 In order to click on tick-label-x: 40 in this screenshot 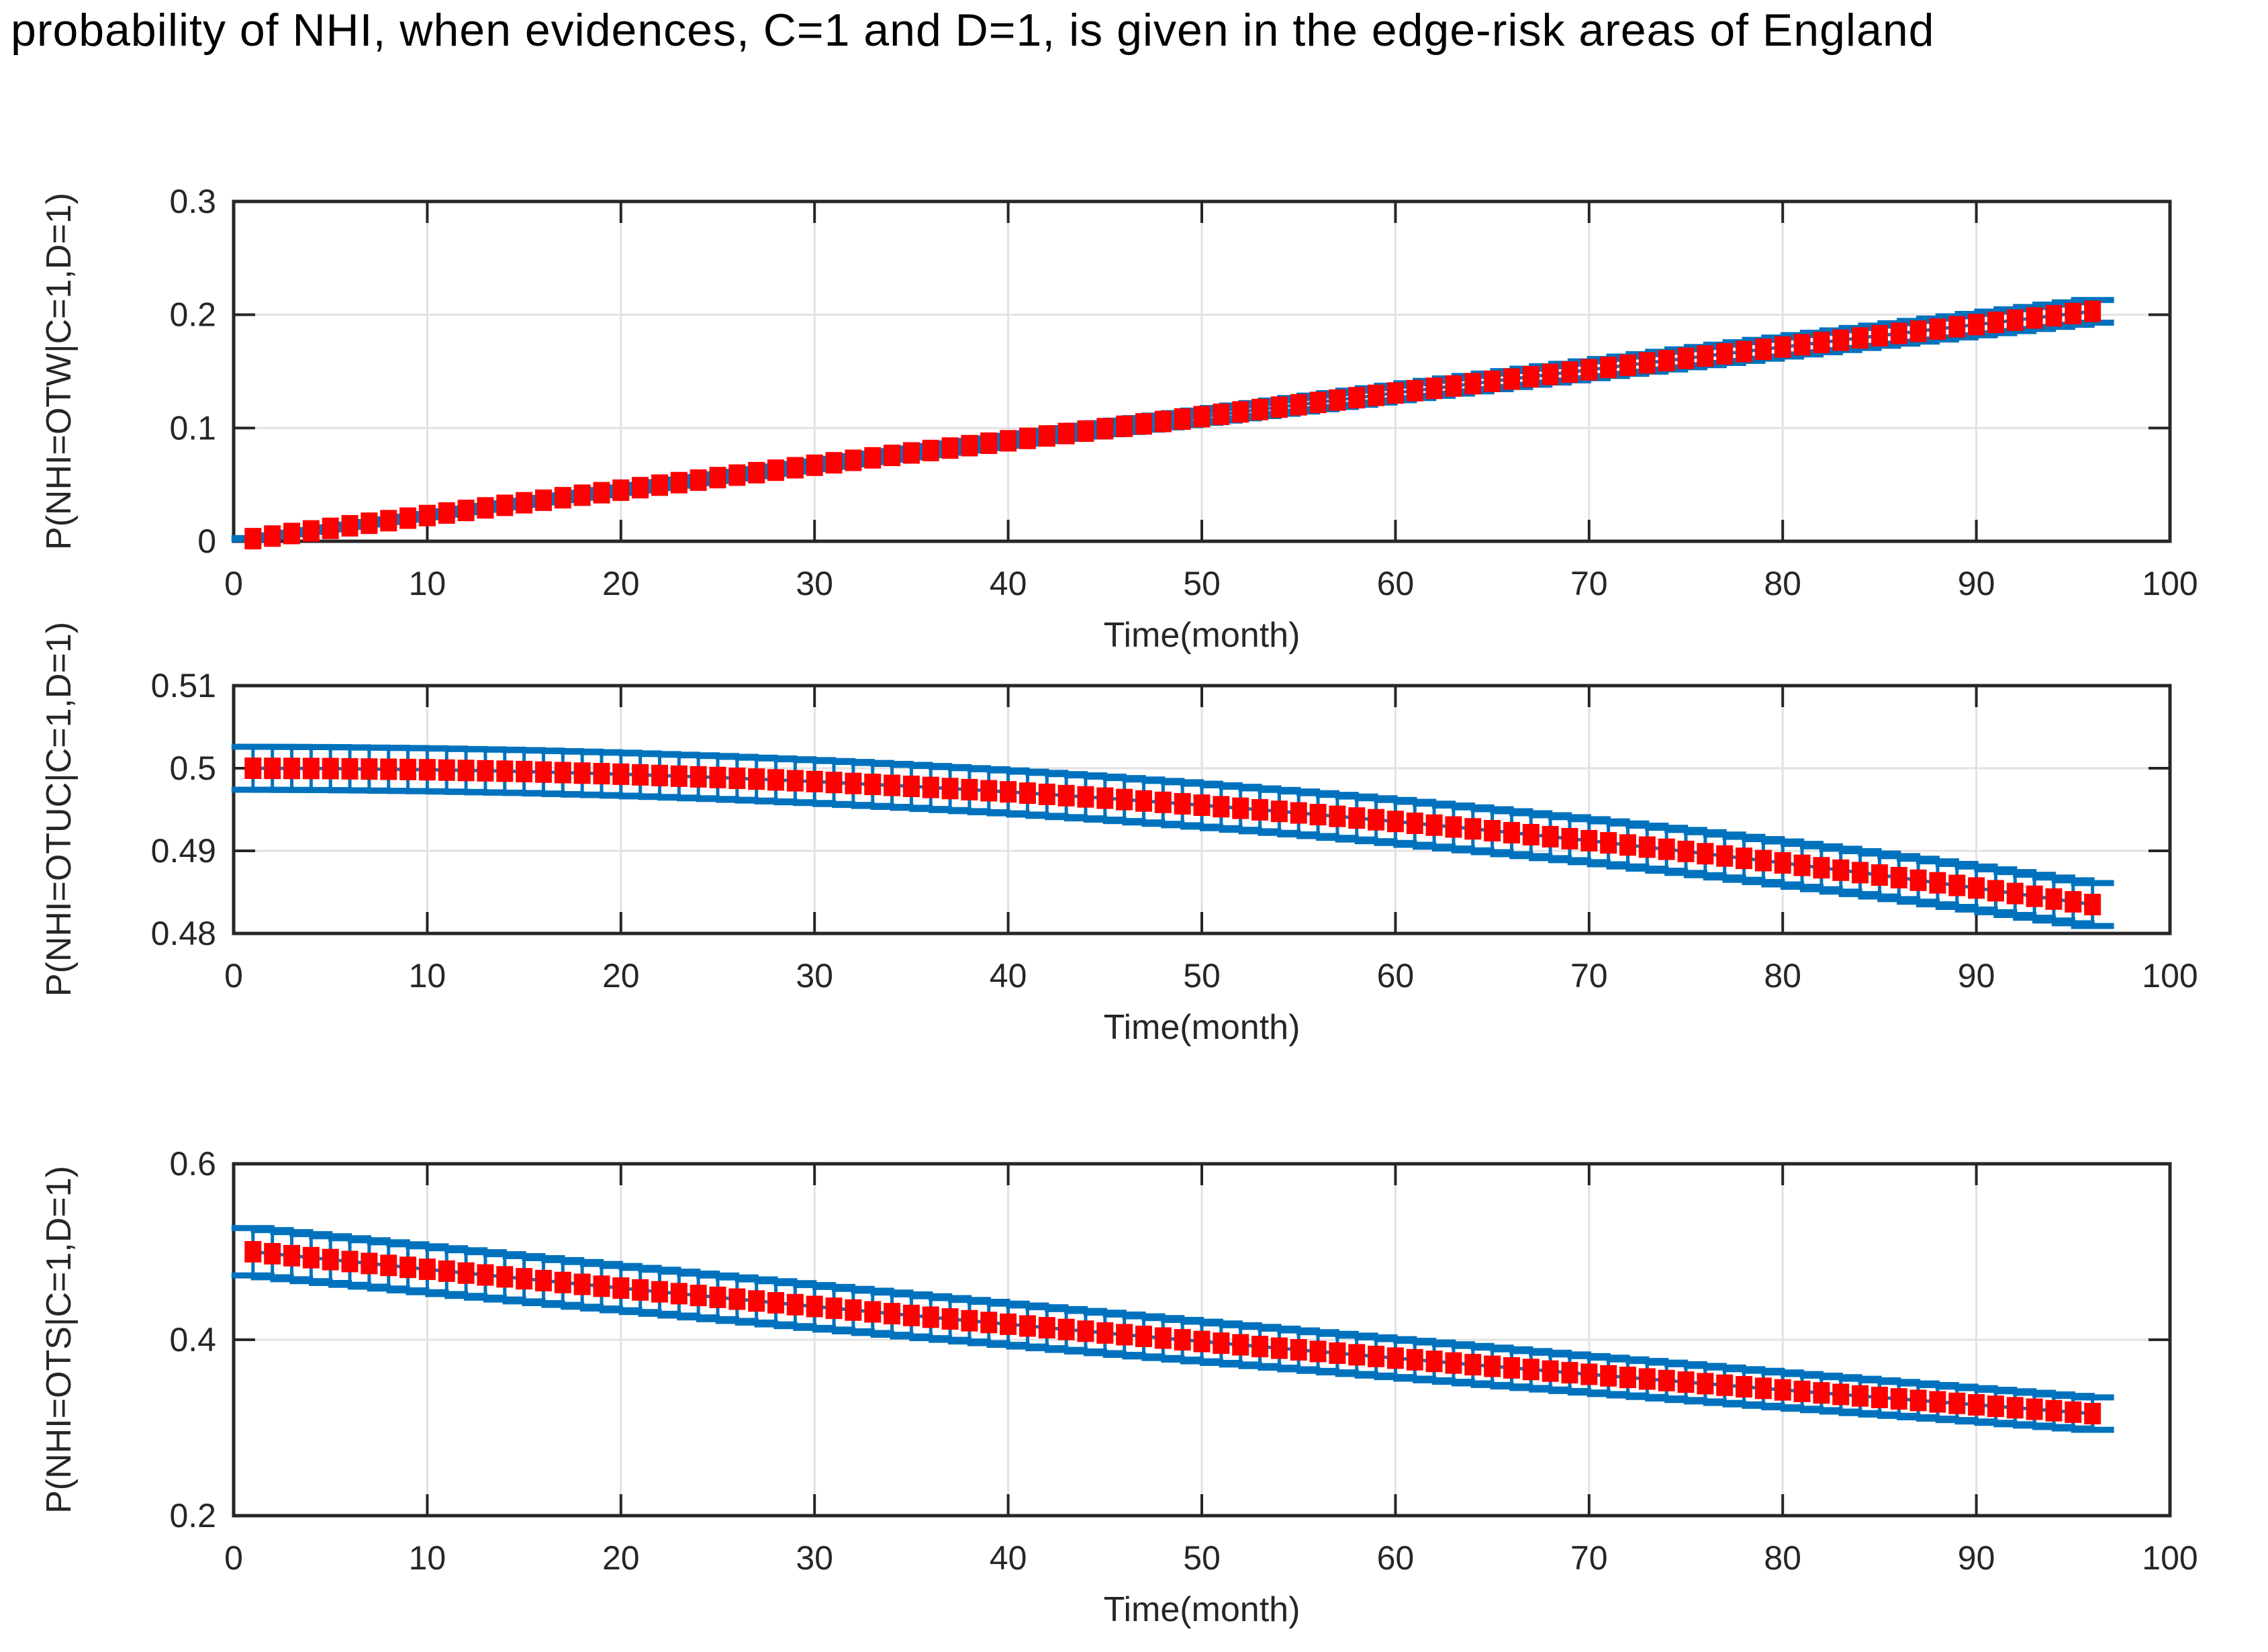, I will do `click(1008, 1558)`.